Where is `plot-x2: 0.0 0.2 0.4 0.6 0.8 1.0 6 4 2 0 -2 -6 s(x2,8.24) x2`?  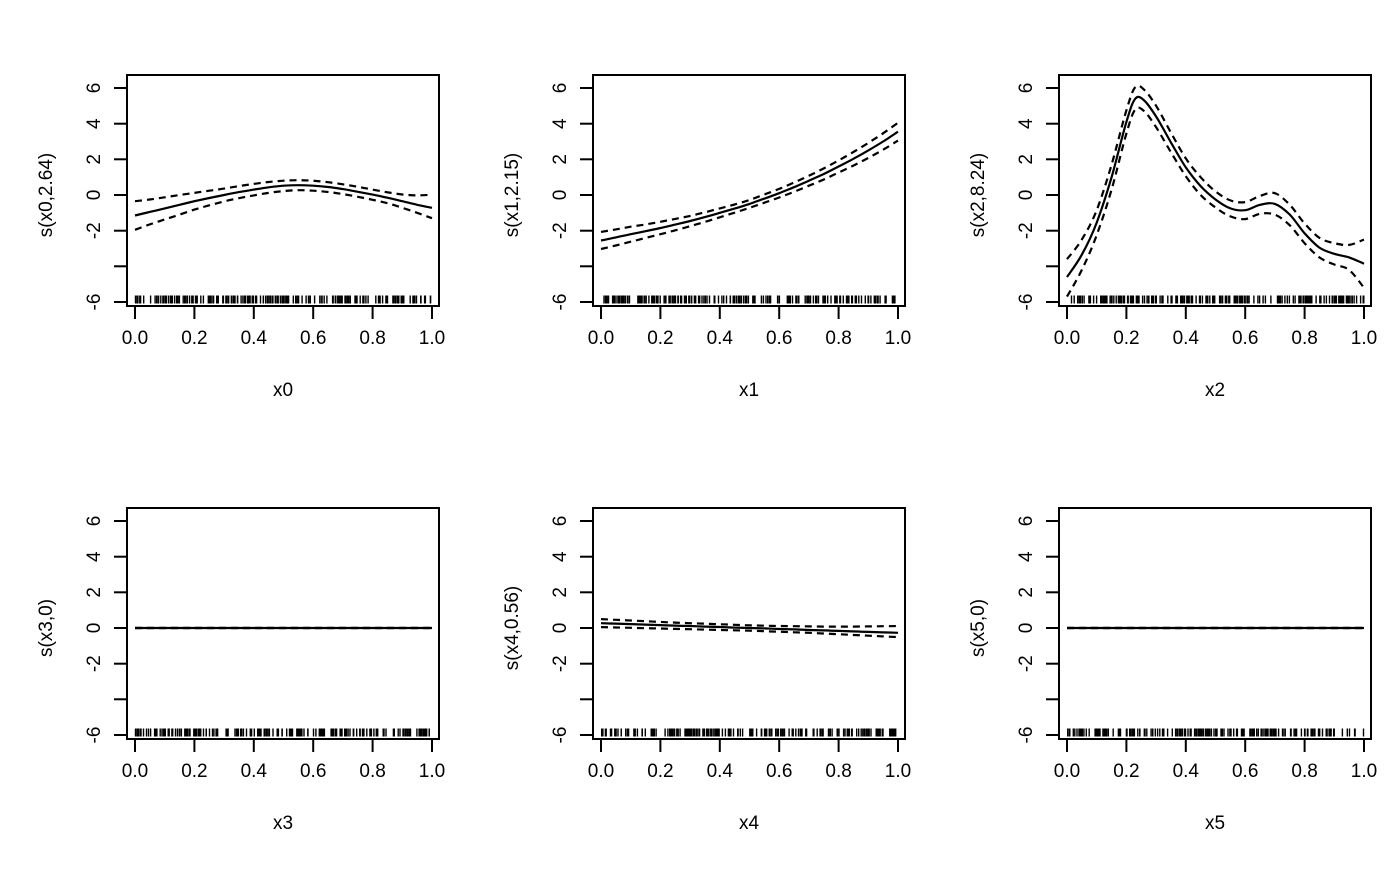 plot-x2: 0.0 0.2 0.4 0.6 0.8 1.0 6 4 2 0 -2 -6 s(x2,8.24) x2 is located at coordinates (1172, 237).